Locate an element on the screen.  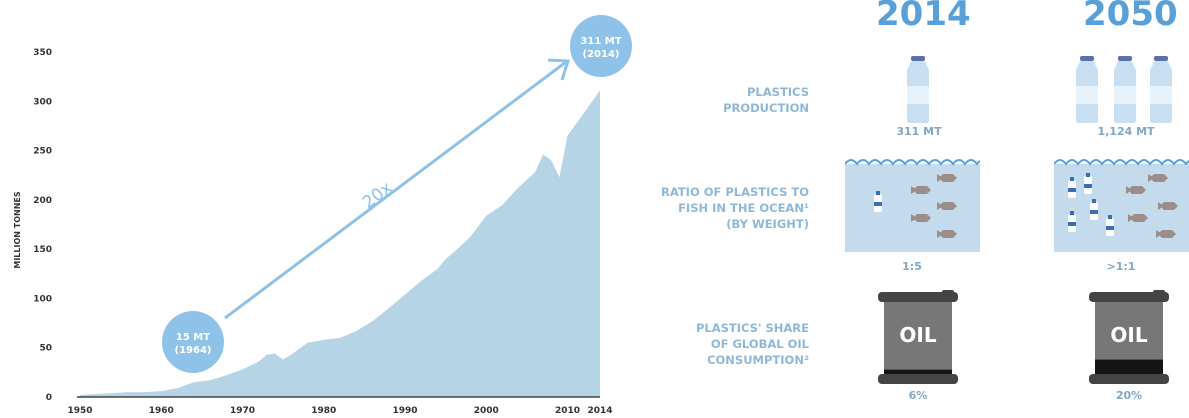
ocean-panel-2014 is located at coordinates (912, 205).